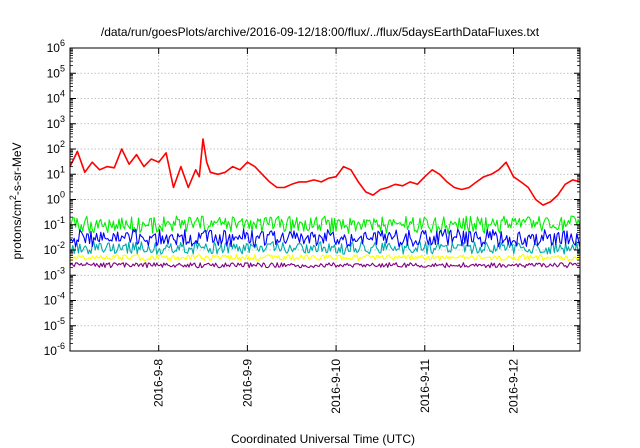 Image resolution: width=640 pixels, height=448 pixels. I want to click on y-axis-label-sup: 2, so click(13, 197).